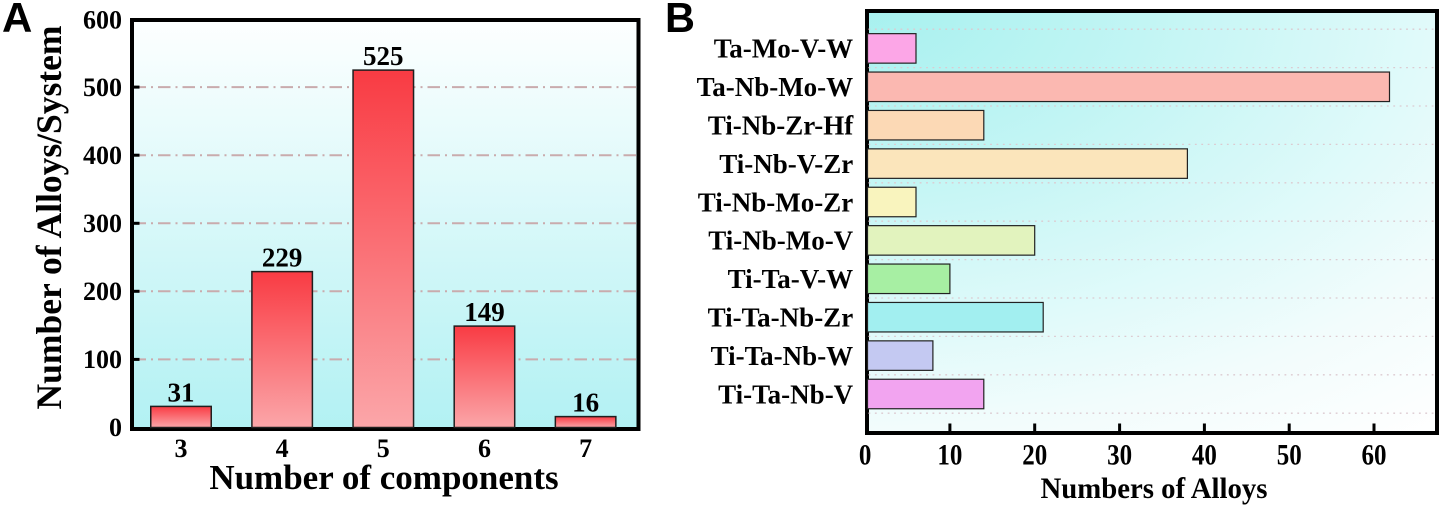 This screenshot has height=508, width=1445. I want to click on svg-text: 3, so click(181, 448).